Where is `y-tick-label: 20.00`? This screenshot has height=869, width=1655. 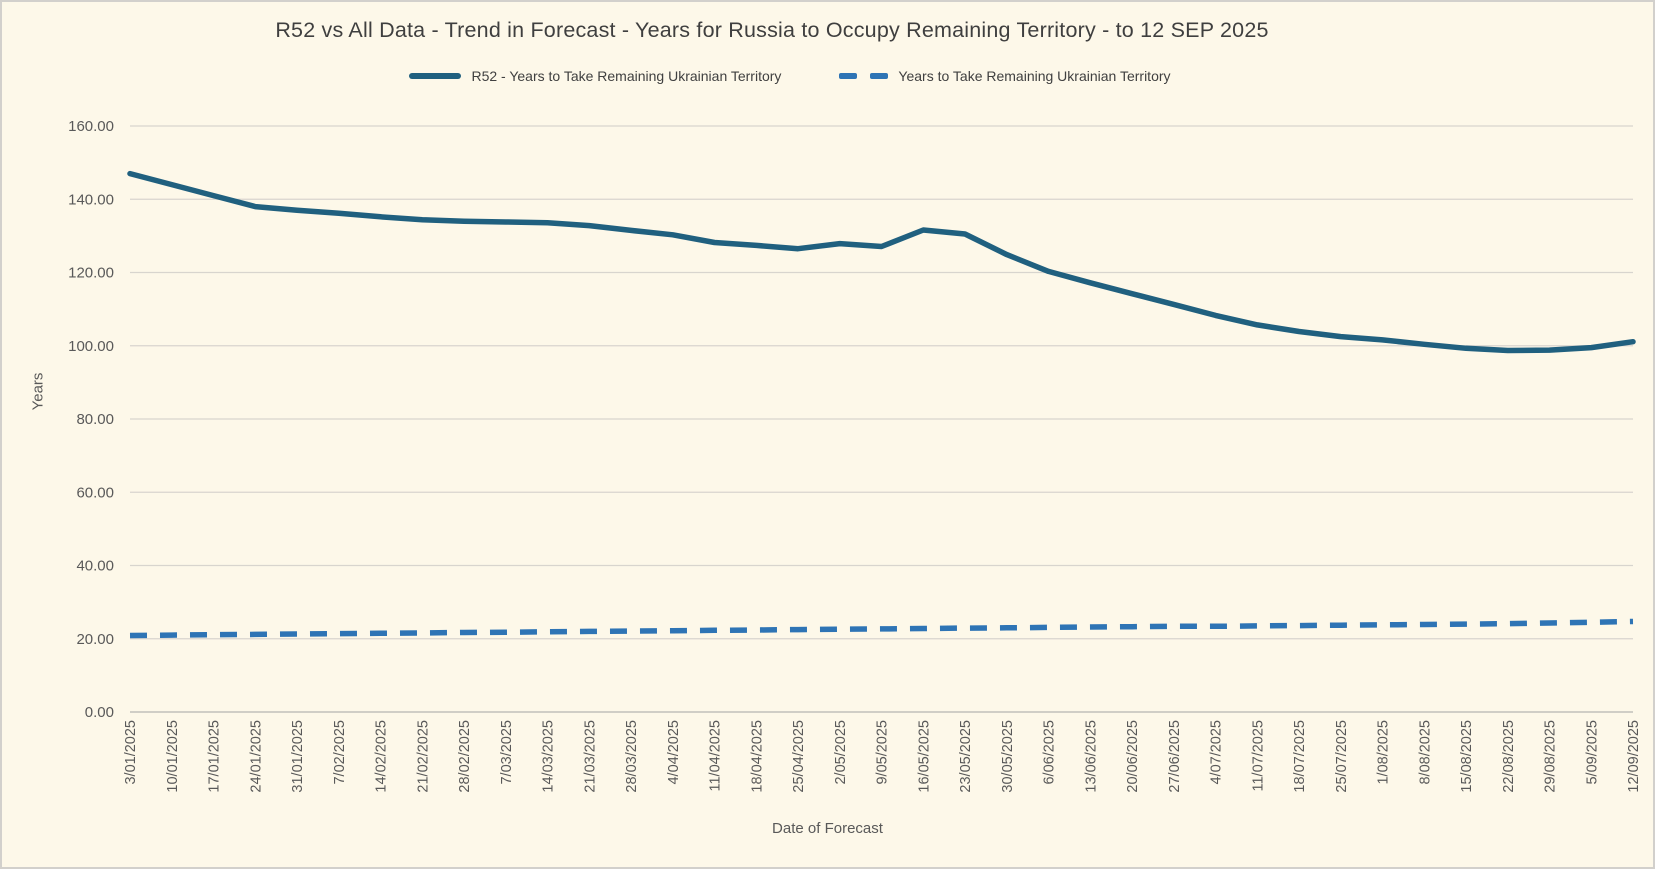 y-tick-label: 20.00 is located at coordinates (95, 639).